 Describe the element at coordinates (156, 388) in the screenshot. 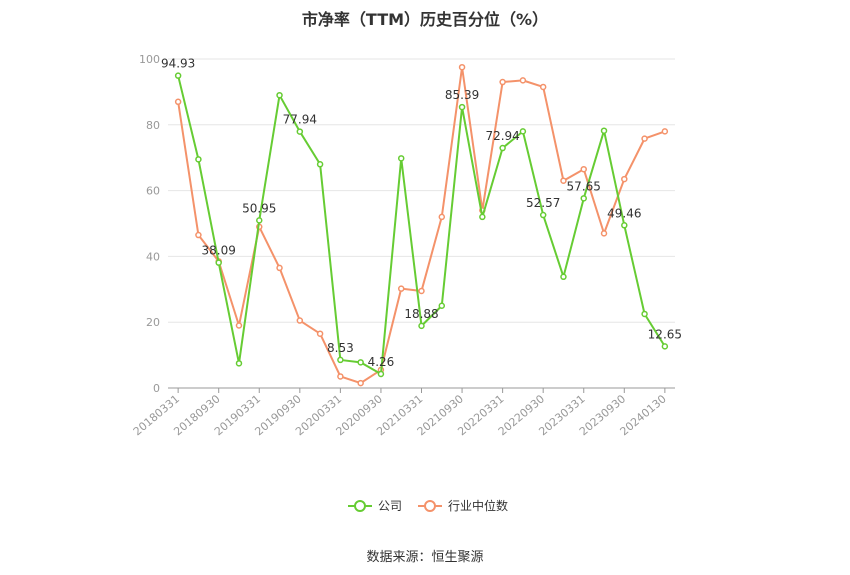

I see `y-tick-label: 0` at that location.